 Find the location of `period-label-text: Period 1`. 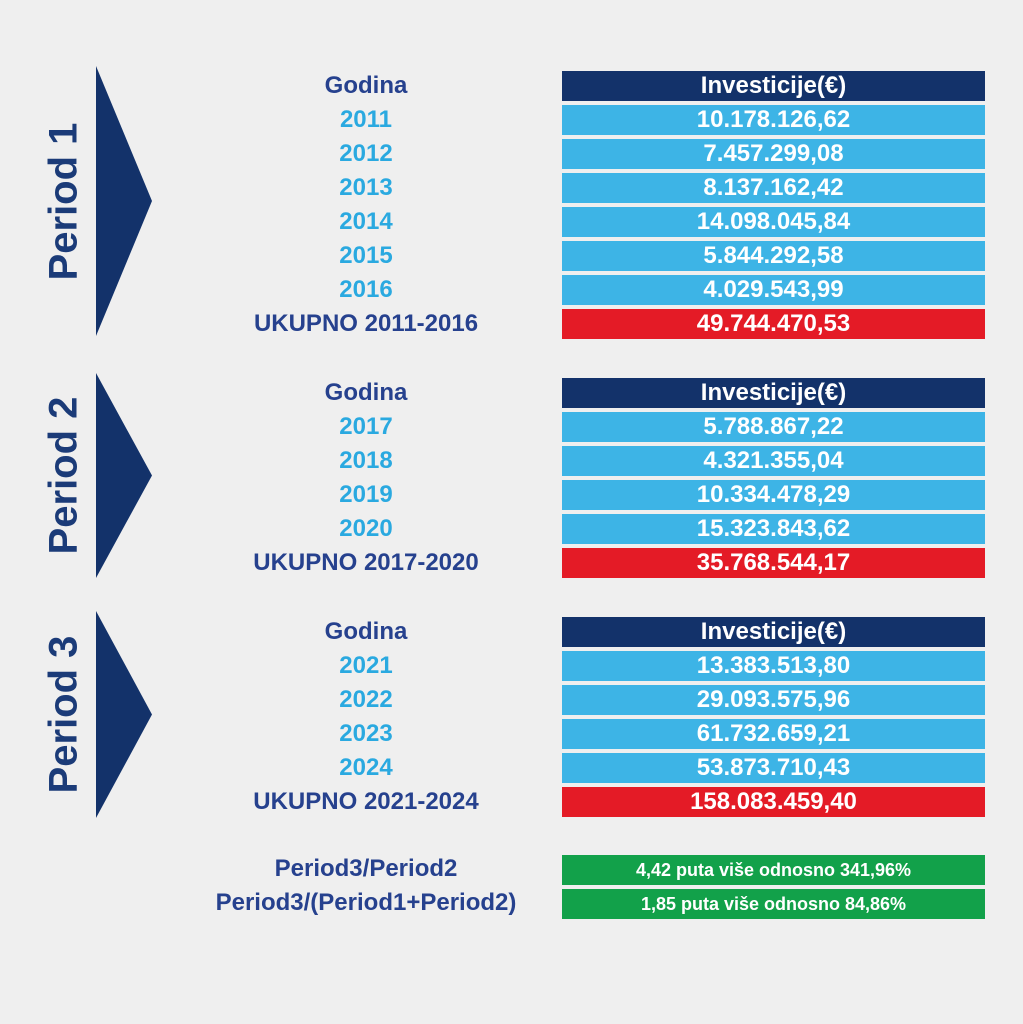

period-label-text: Period 1 is located at coordinates (63, 201).